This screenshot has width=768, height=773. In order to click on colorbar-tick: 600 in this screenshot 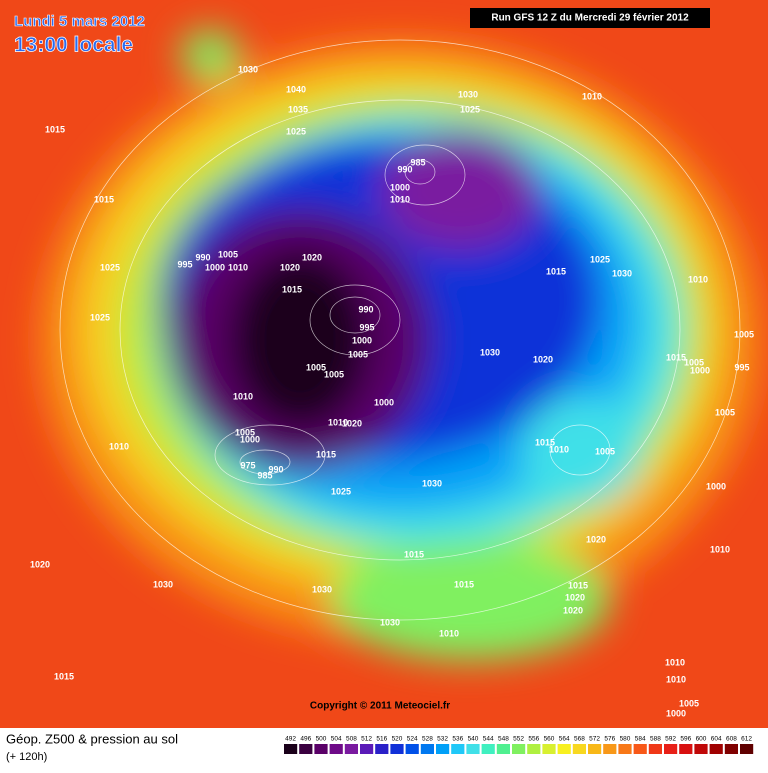, I will do `click(701, 739)`.